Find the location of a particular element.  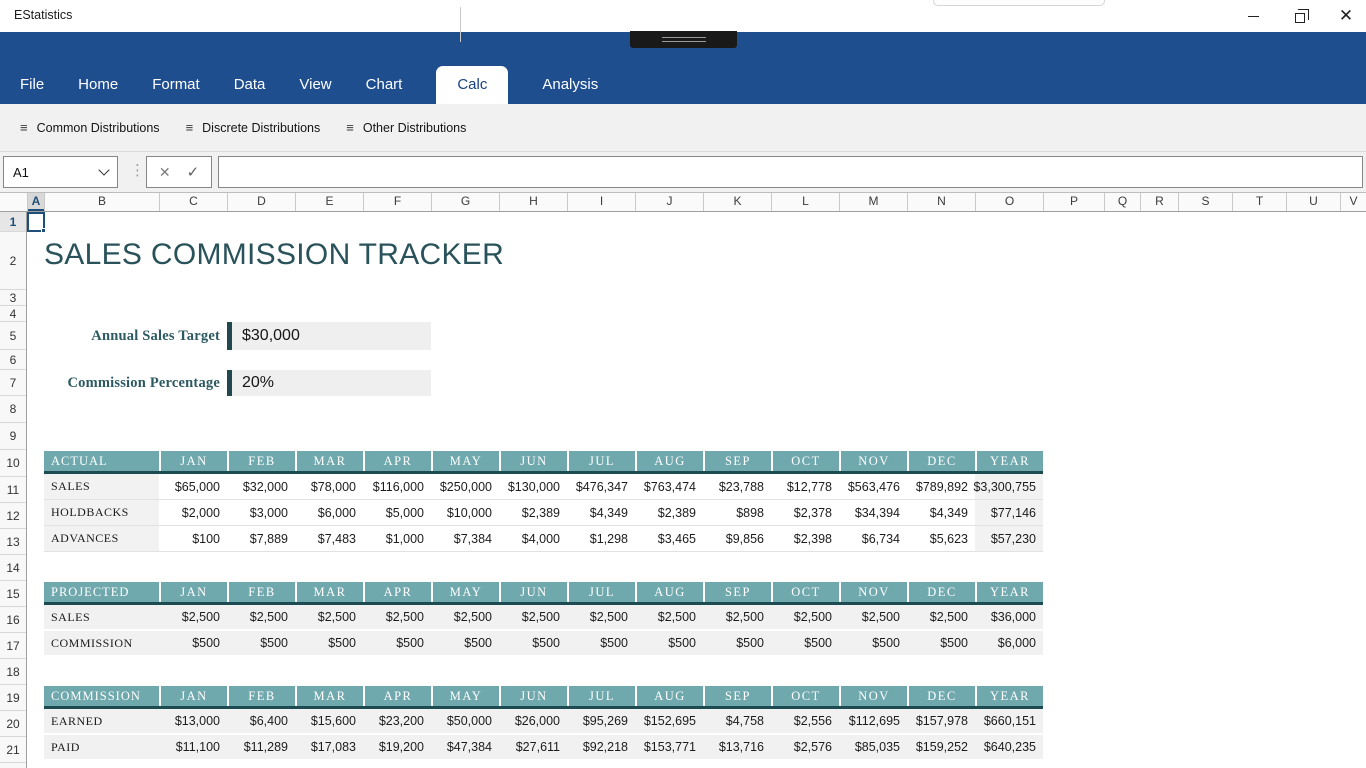

row-label: EARNED is located at coordinates (77, 720).